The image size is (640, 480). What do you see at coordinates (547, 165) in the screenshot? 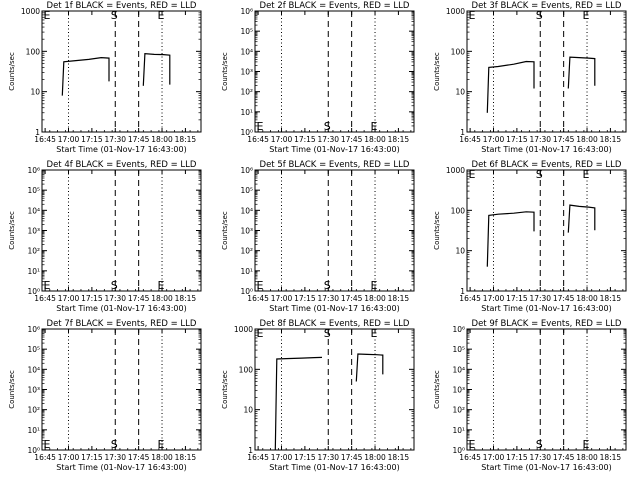
I see `panel-title: Det 6f BLACK = Events, RED = LLD` at bounding box center [547, 165].